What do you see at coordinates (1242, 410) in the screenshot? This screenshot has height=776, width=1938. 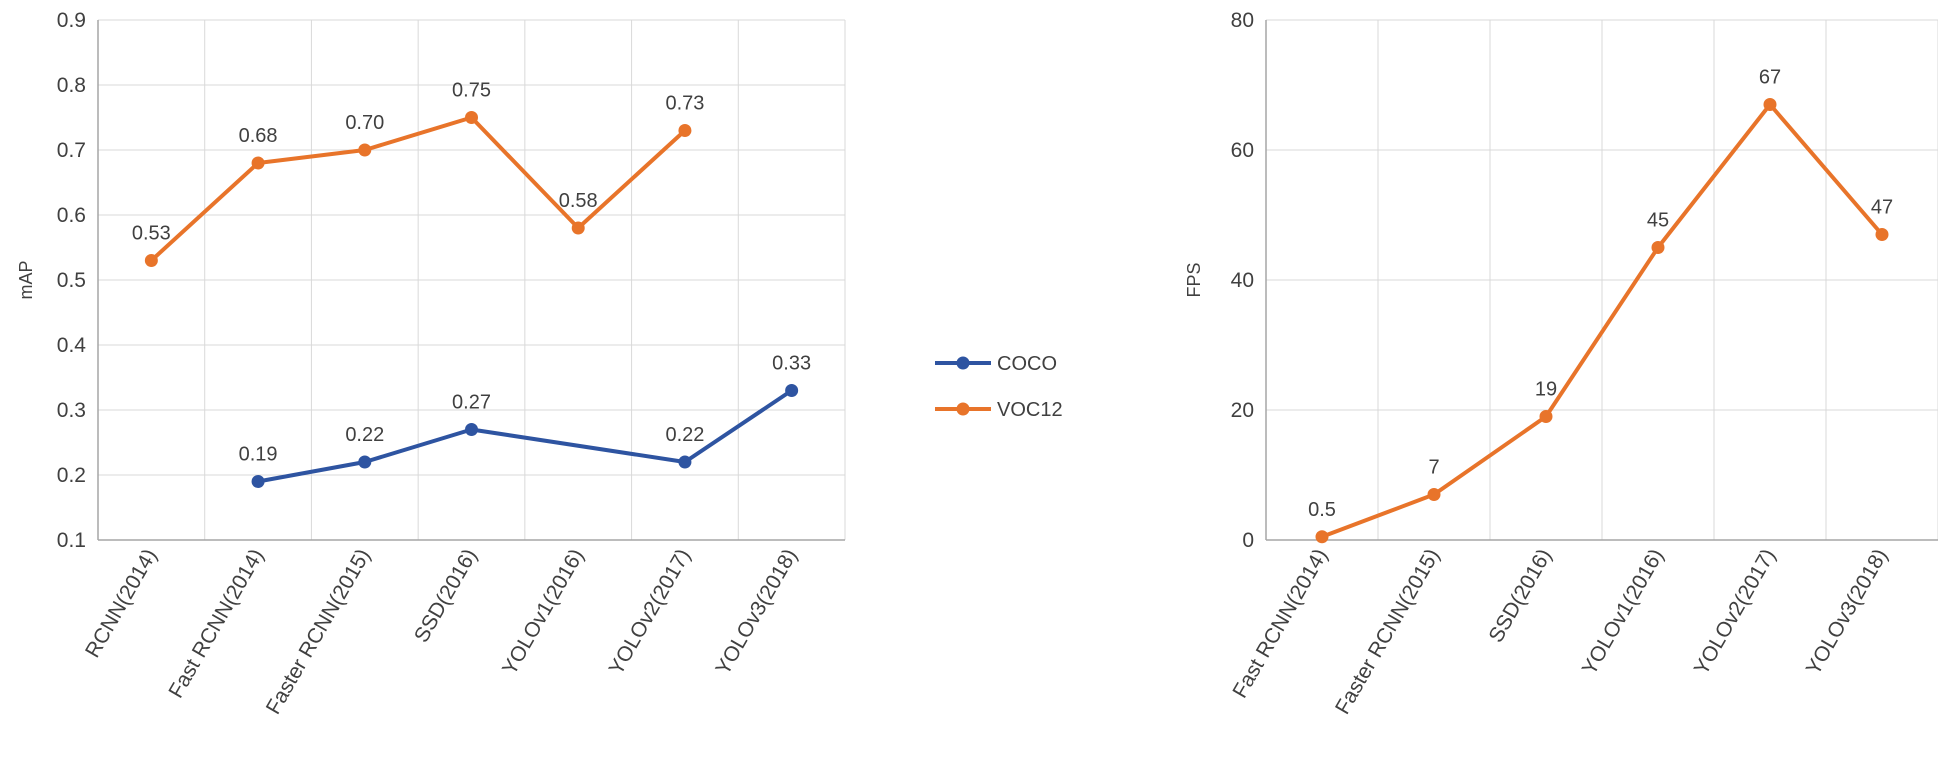 I see `y-tick-label: 20` at bounding box center [1242, 410].